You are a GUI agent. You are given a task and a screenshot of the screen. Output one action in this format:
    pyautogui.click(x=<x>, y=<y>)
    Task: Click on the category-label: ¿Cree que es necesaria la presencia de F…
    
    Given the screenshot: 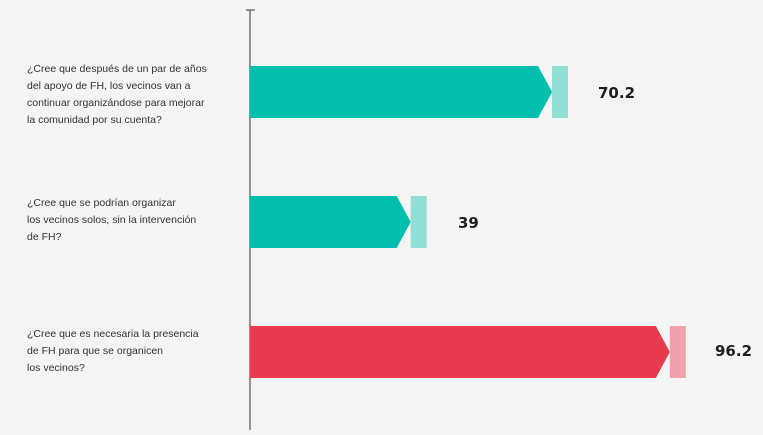 What is the action you would take?
    pyautogui.click(x=113, y=351)
    